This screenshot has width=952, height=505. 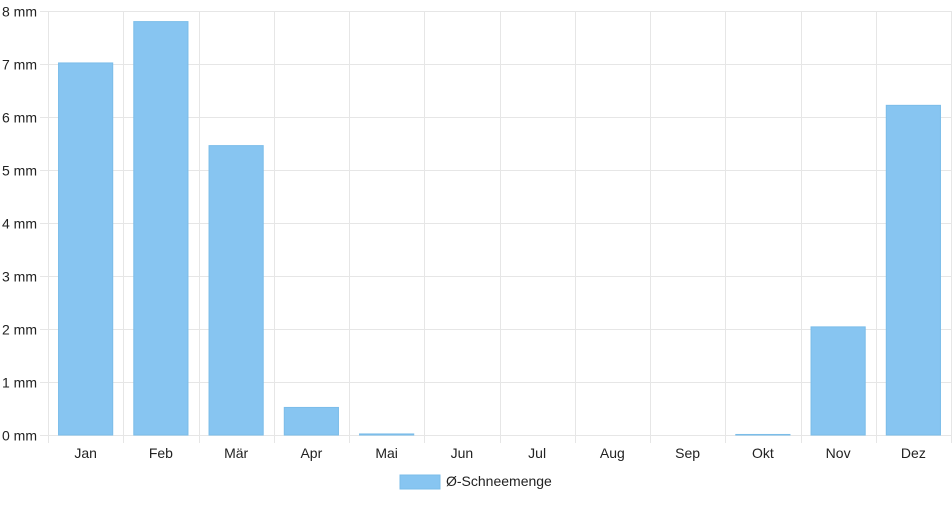 What do you see at coordinates (86, 249) in the screenshot?
I see `bar-jan` at bounding box center [86, 249].